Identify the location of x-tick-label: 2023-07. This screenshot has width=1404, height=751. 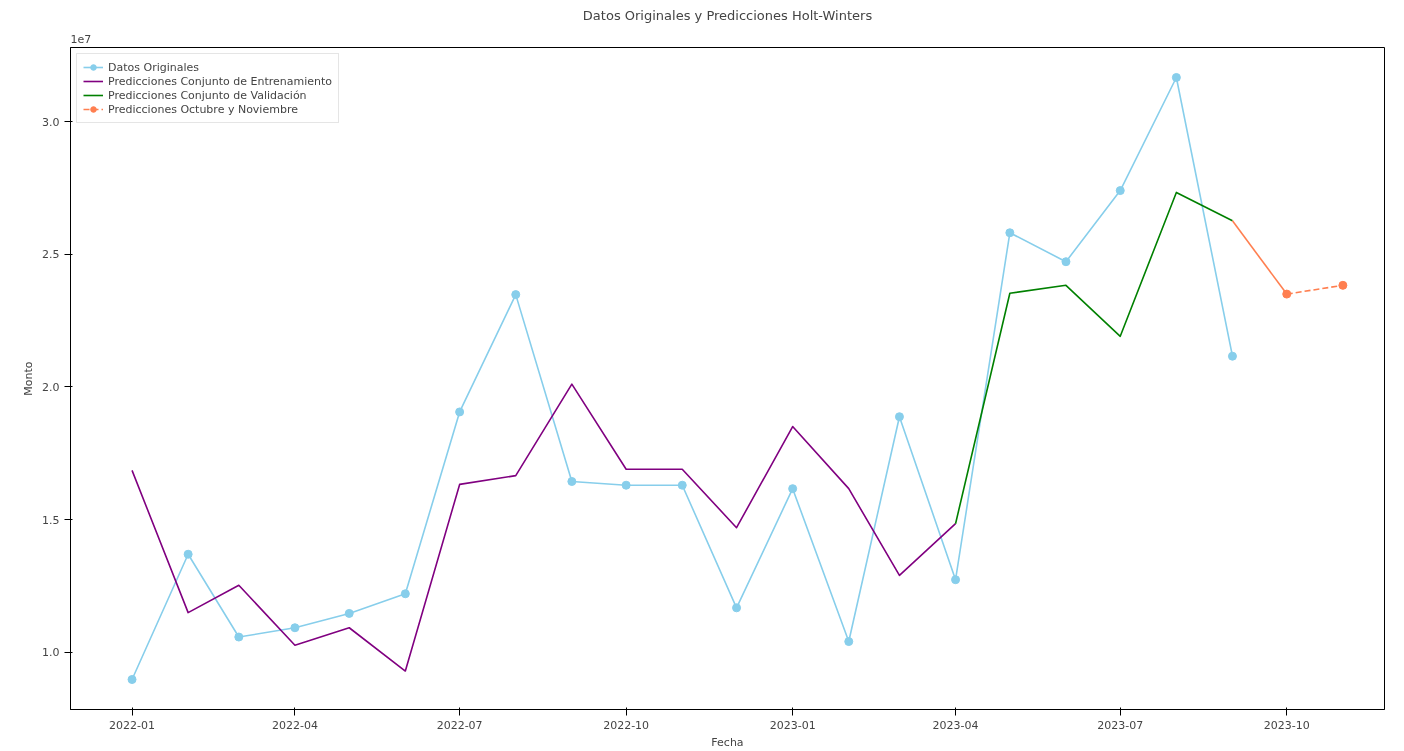
(1120, 725).